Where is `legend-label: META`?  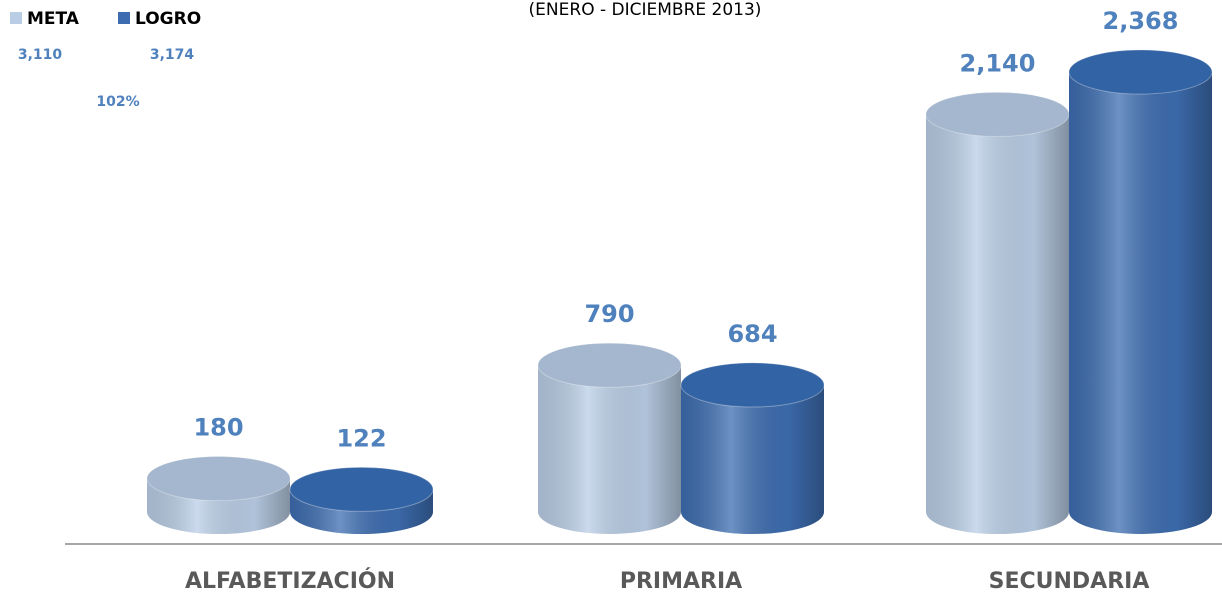 legend-label: META is located at coordinates (53, 19).